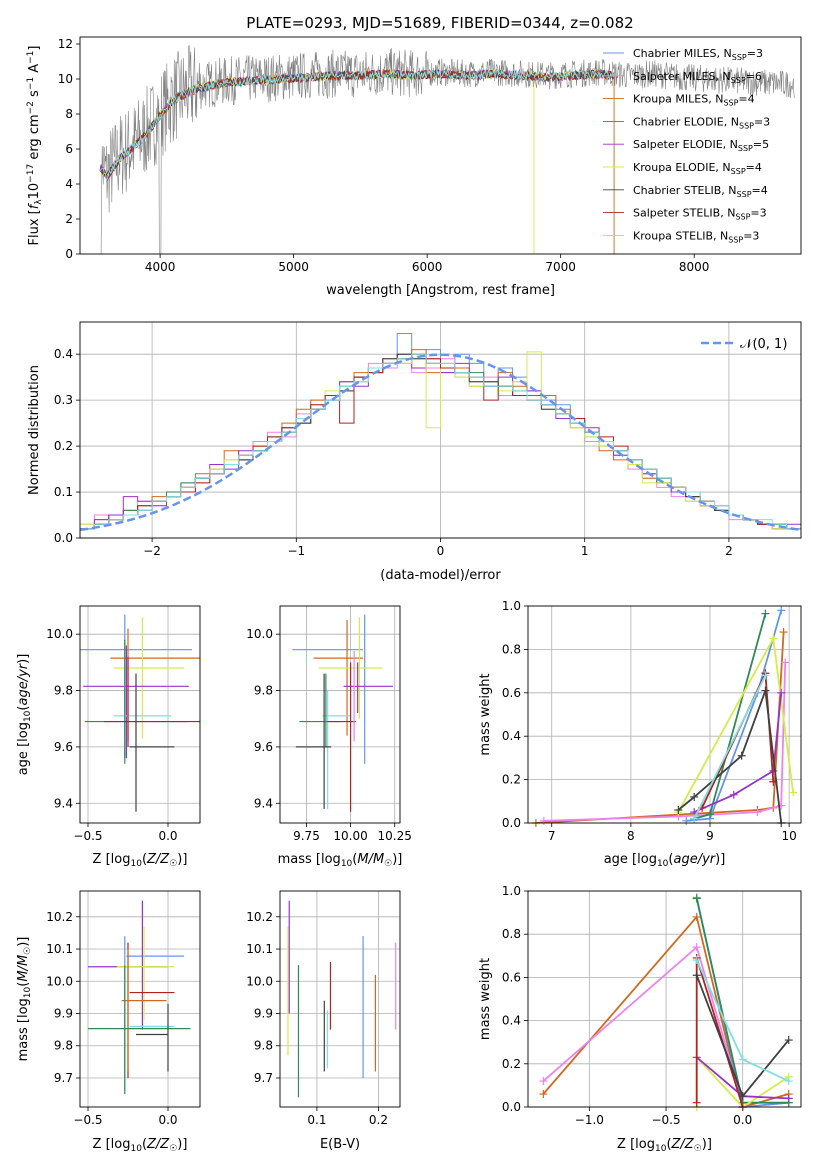 This screenshot has height=1170, width=819. What do you see at coordinates (347, 864) in the screenshot?
I see `age-vs-mass-xlabel-part-1: 10` at bounding box center [347, 864].